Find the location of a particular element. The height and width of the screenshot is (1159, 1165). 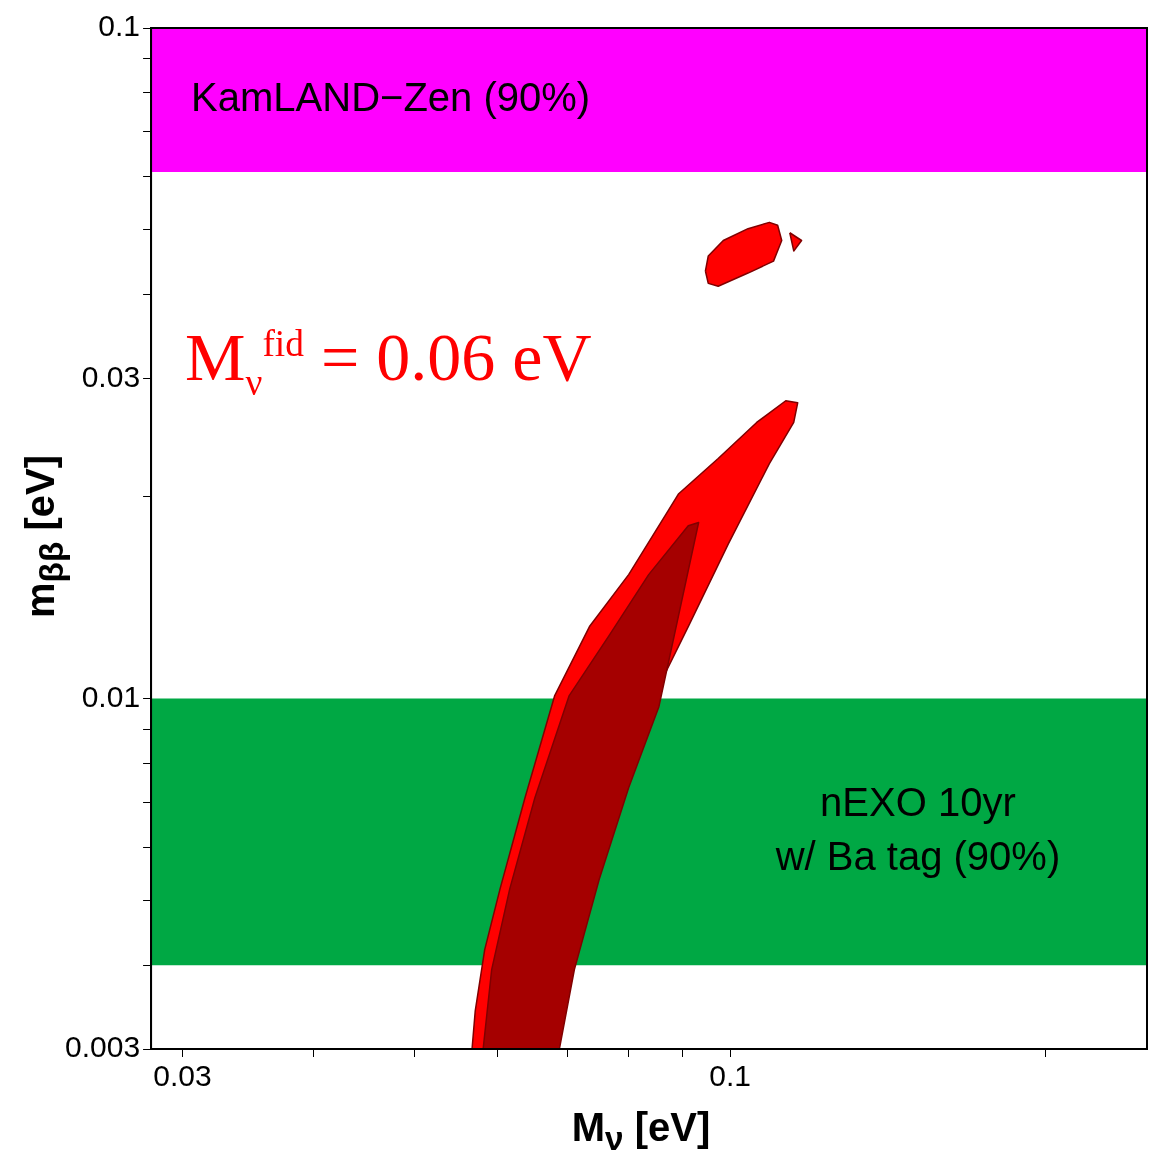

band-label: nEXO 10yr w/ Ba tag (90%) is located at coordinates (917, 828).